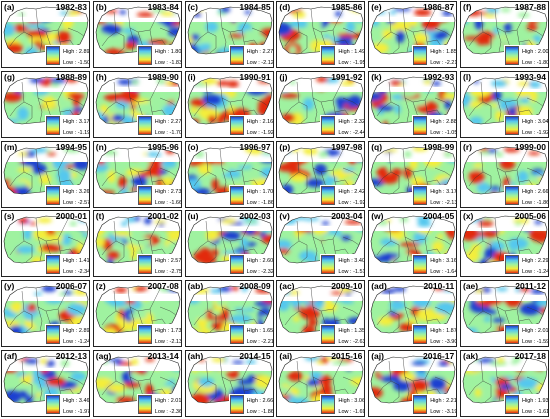 Image resolution: width=550 pixels, height=419 pixels. I want to click on legend-low-value: -2.34, so click(83, 272).